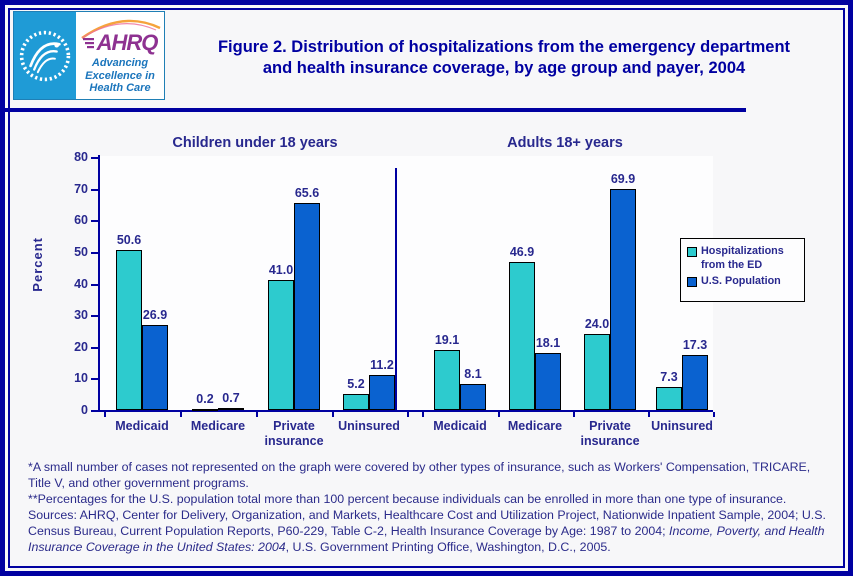 The image size is (853, 576). I want to click on bar-value-label: 41.0, so click(281, 270).